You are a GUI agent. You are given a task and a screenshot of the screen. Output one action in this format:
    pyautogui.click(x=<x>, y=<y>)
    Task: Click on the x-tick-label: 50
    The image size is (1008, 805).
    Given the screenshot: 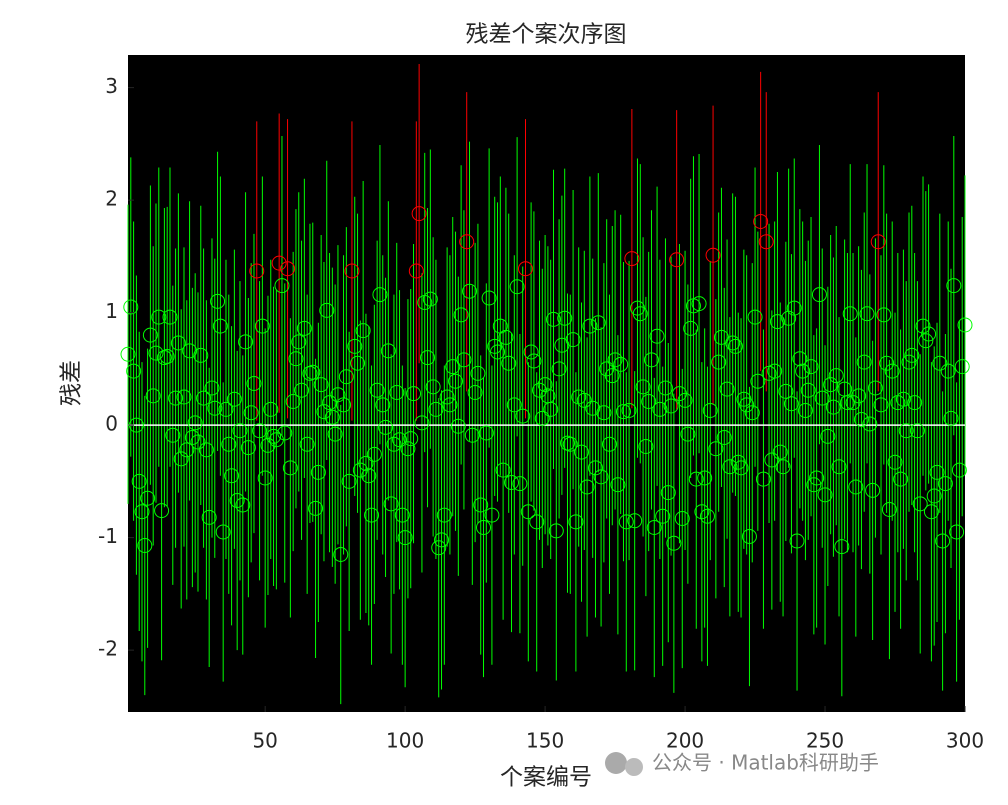 What is the action you would take?
    pyautogui.click(x=264, y=741)
    